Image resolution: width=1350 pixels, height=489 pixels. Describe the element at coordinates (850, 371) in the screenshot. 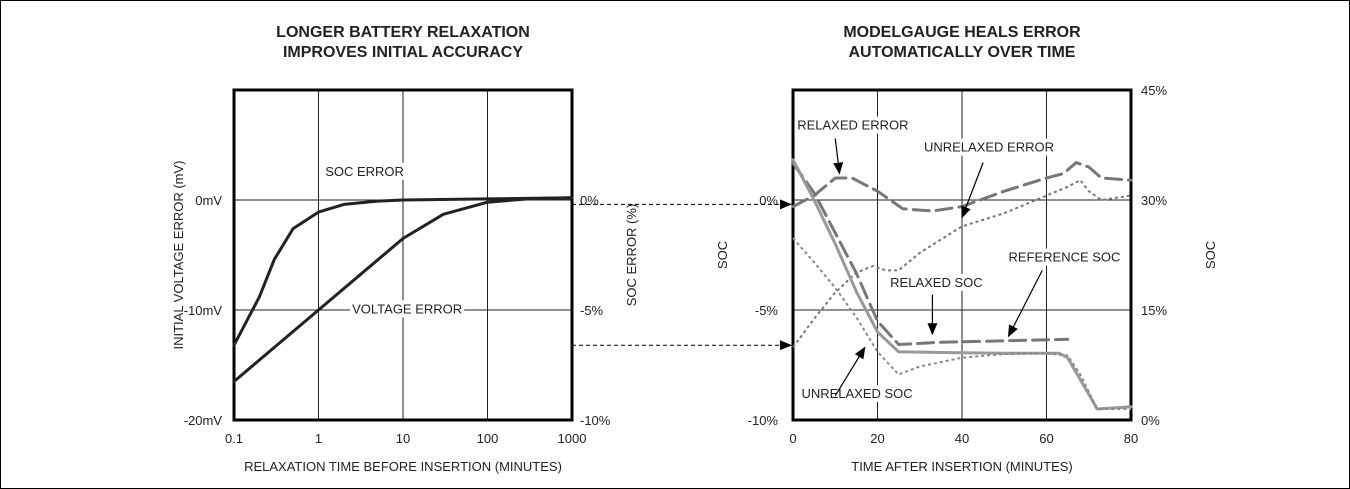

I see `pointer-unrelaxed-soc` at that location.